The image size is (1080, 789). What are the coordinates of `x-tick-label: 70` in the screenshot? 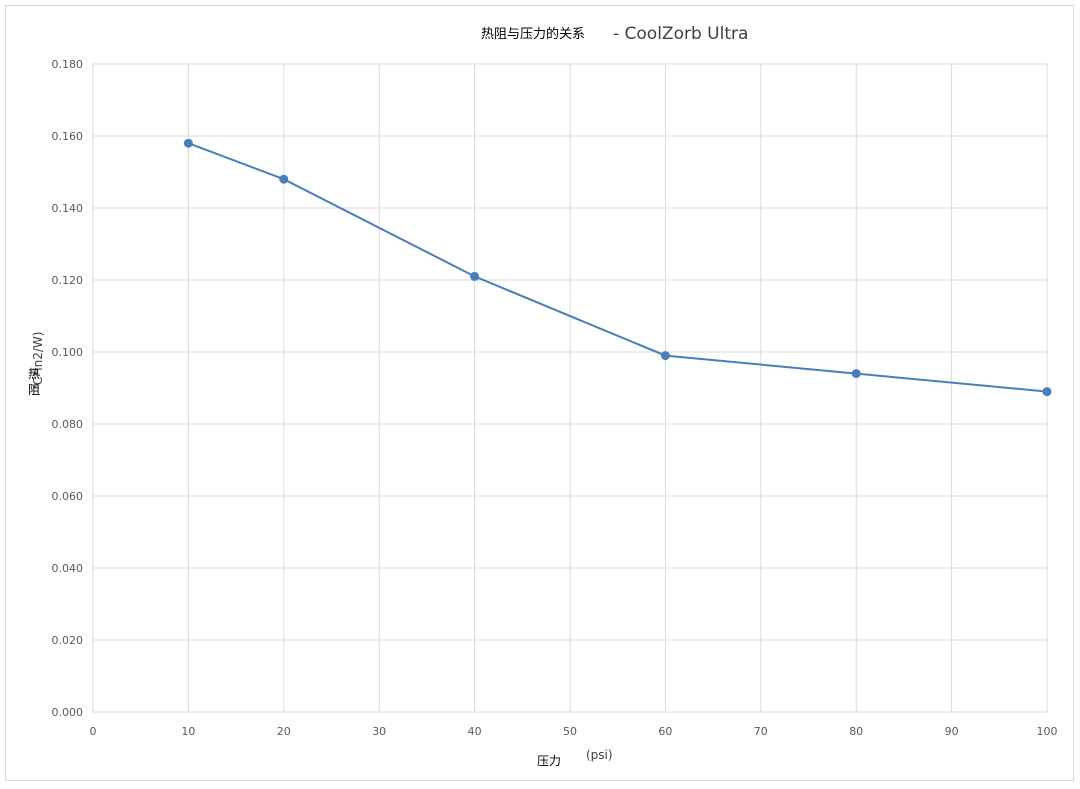 It's located at (761, 731).